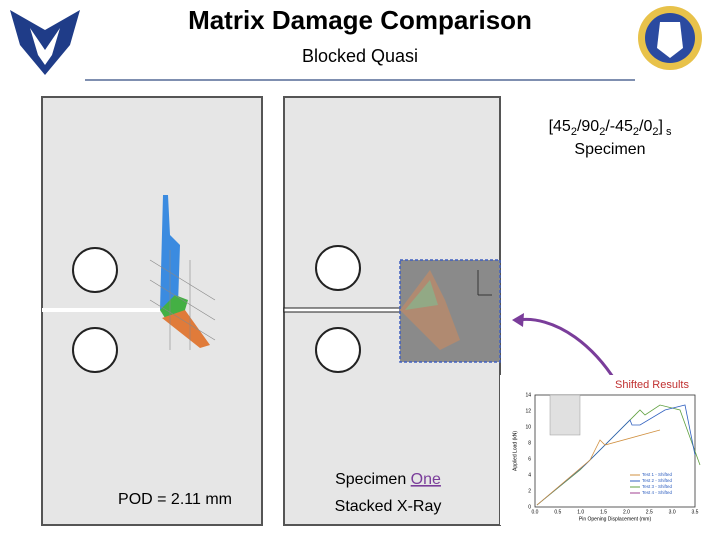  Describe the element at coordinates (660, 126) in the screenshot. I see `layup-part: ]` at that location.